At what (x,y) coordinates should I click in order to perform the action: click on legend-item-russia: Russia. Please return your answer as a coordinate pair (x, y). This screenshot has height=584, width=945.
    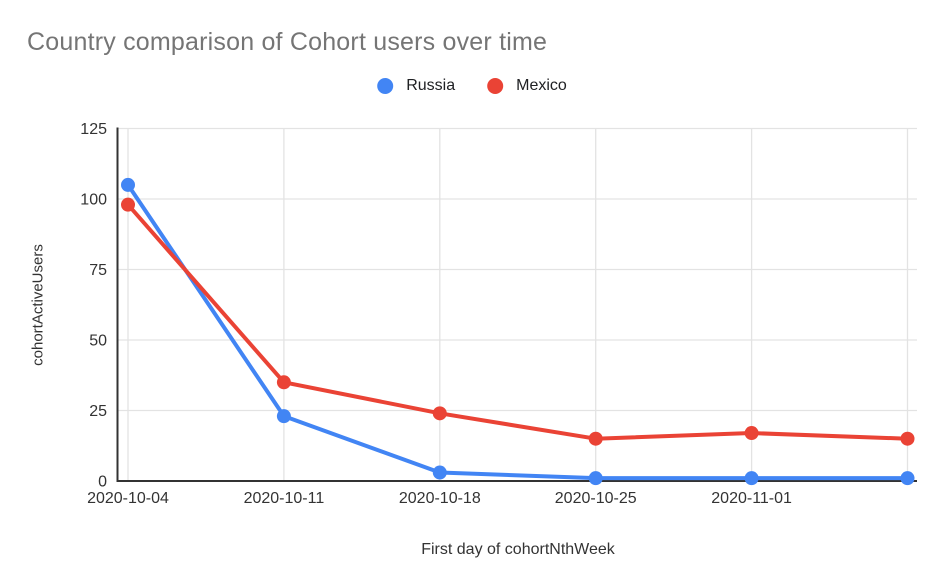
    Looking at the image, I should click on (416, 86).